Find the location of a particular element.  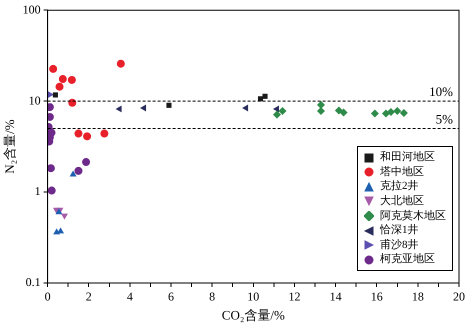

legend-label: 甫沙8井 is located at coordinates (399, 245).